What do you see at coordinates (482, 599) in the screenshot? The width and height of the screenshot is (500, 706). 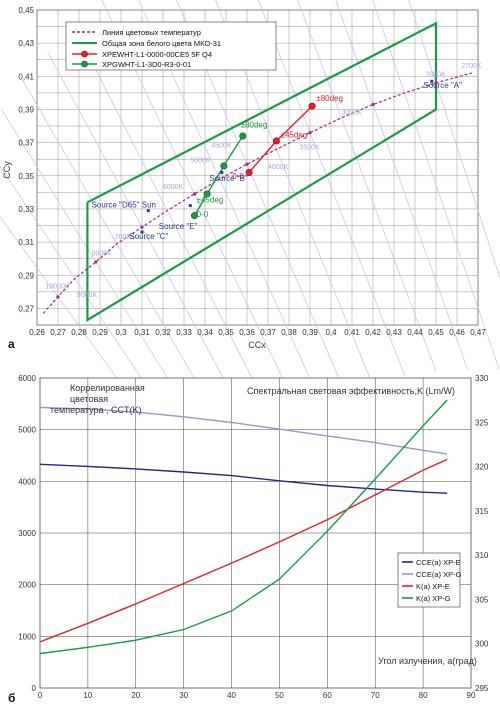 I see `y-tick-label-right: 305` at bounding box center [482, 599].